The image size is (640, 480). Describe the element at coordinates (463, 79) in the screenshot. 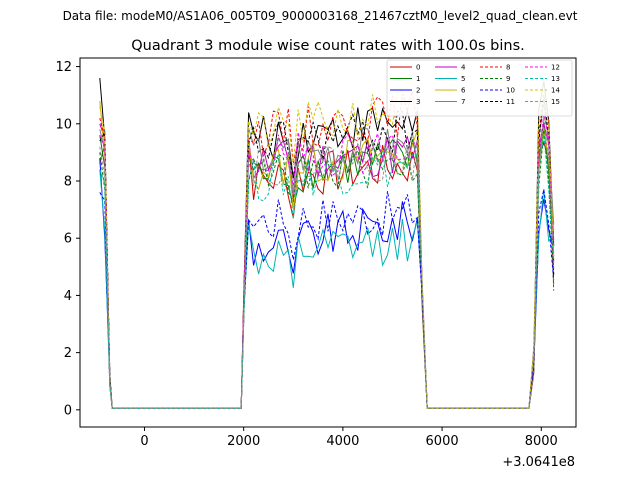

I see `legend-label-5: 5` at that location.